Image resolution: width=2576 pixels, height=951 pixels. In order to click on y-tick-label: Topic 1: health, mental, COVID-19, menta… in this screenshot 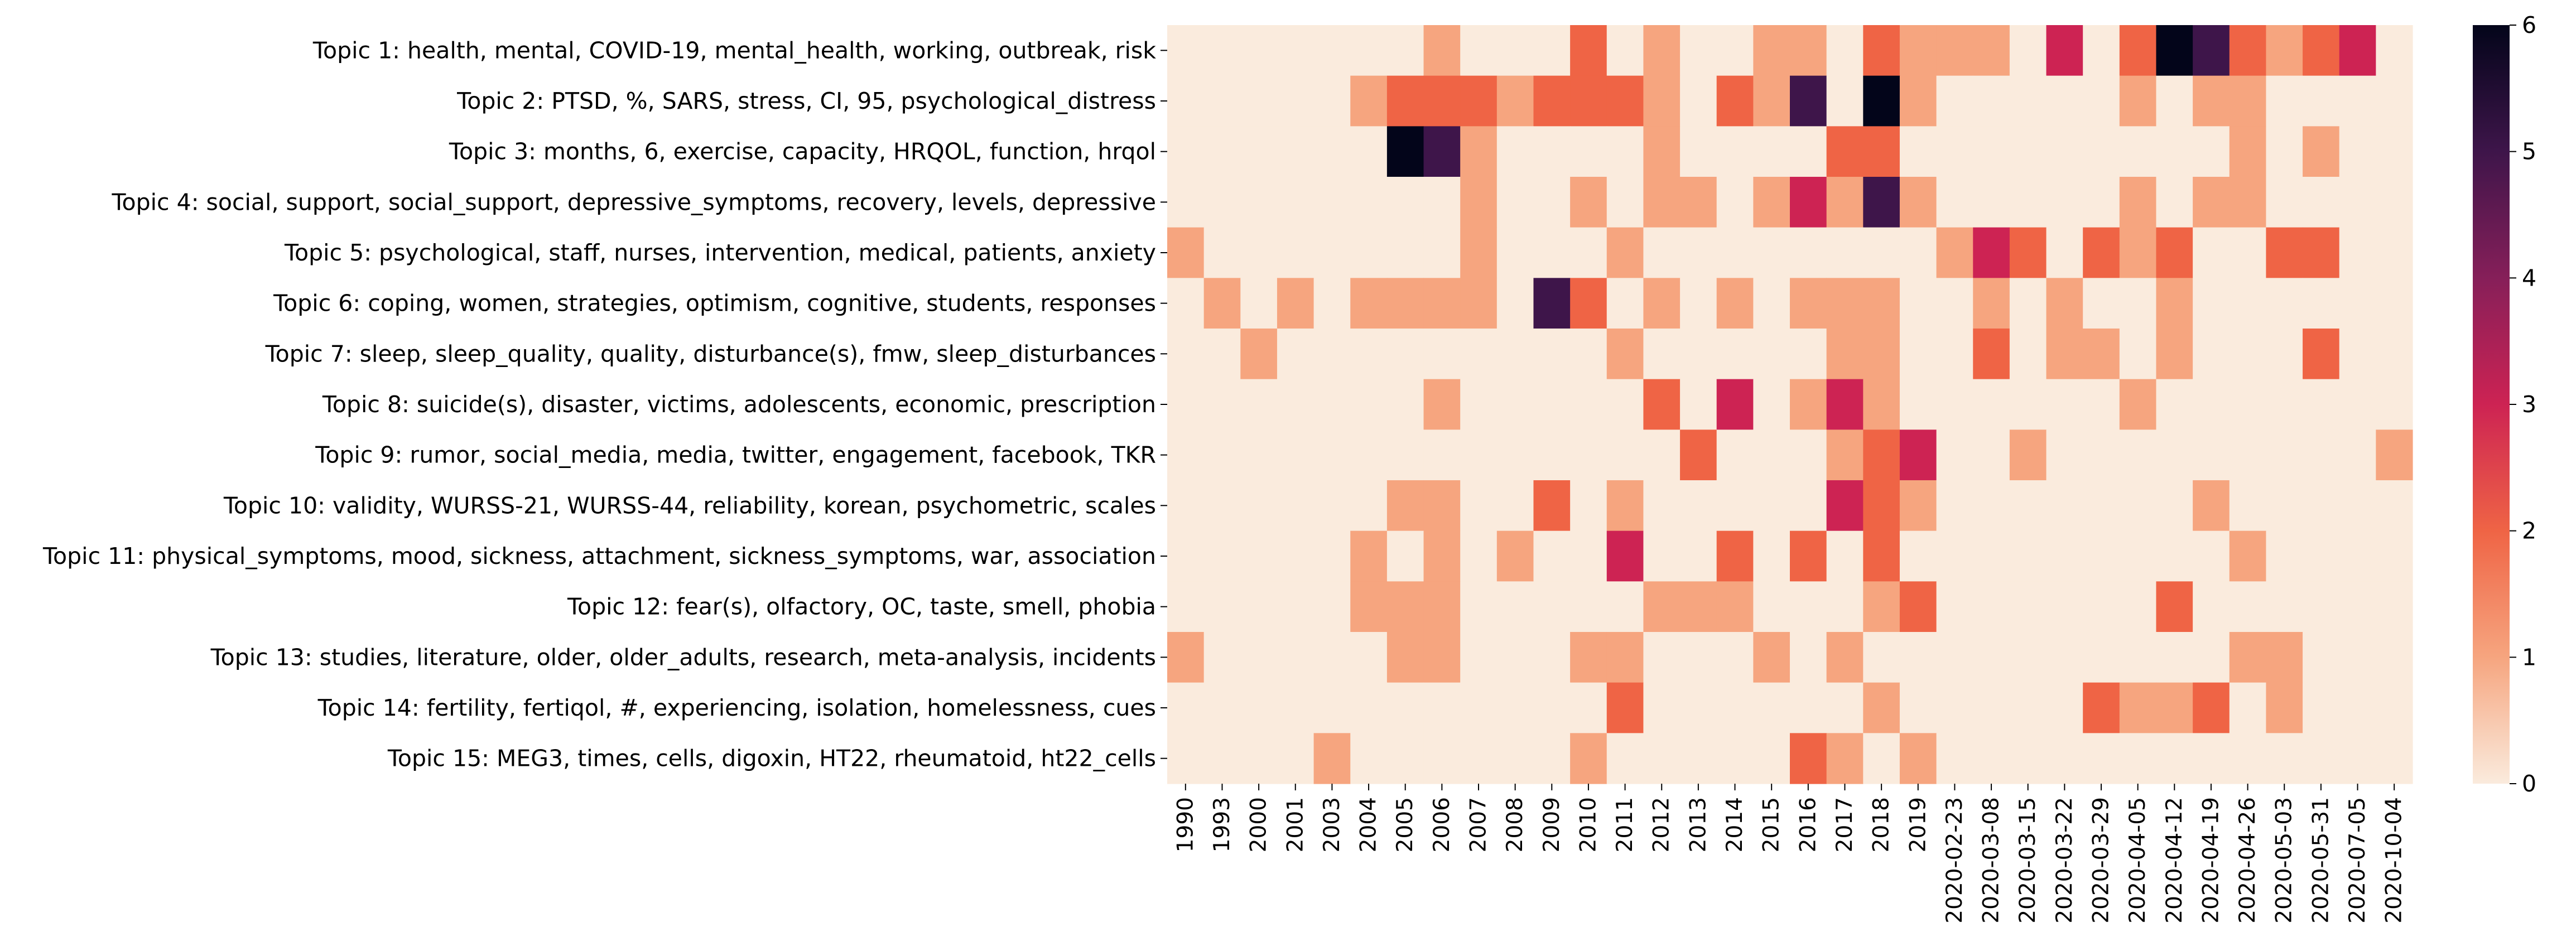, I will do `click(734, 50)`.